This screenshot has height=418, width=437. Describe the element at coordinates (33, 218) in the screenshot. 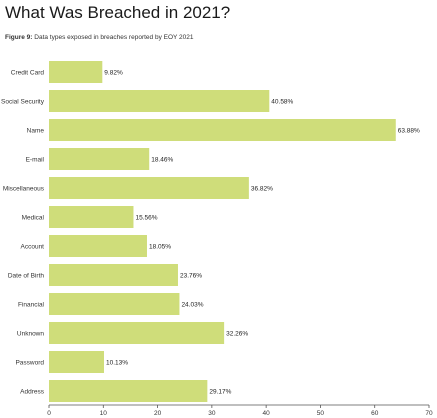

I see `category-label-medical: Medical` at that location.